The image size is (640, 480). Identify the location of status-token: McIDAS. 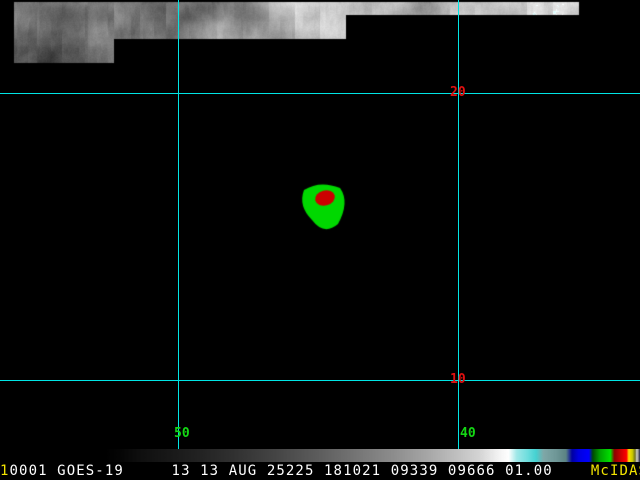
(615, 471).